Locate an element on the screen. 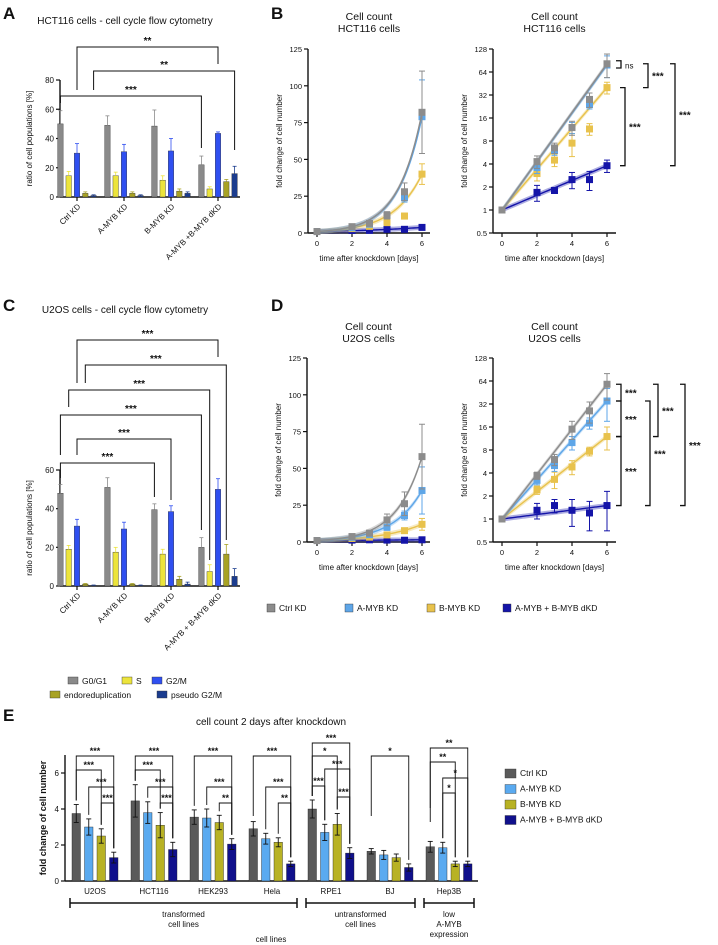 This screenshot has height=945, width=718. x-tick-label: 6 is located at coordinates (422, 243).